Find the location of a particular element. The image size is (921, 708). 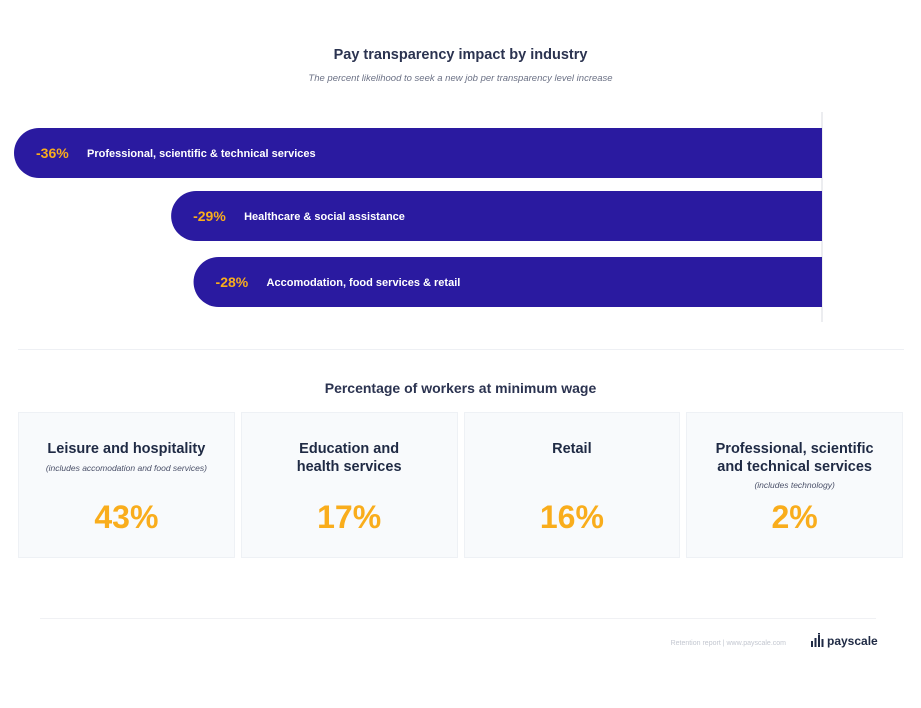

bar-value-label: -36% is located at coordinates (52, 153).